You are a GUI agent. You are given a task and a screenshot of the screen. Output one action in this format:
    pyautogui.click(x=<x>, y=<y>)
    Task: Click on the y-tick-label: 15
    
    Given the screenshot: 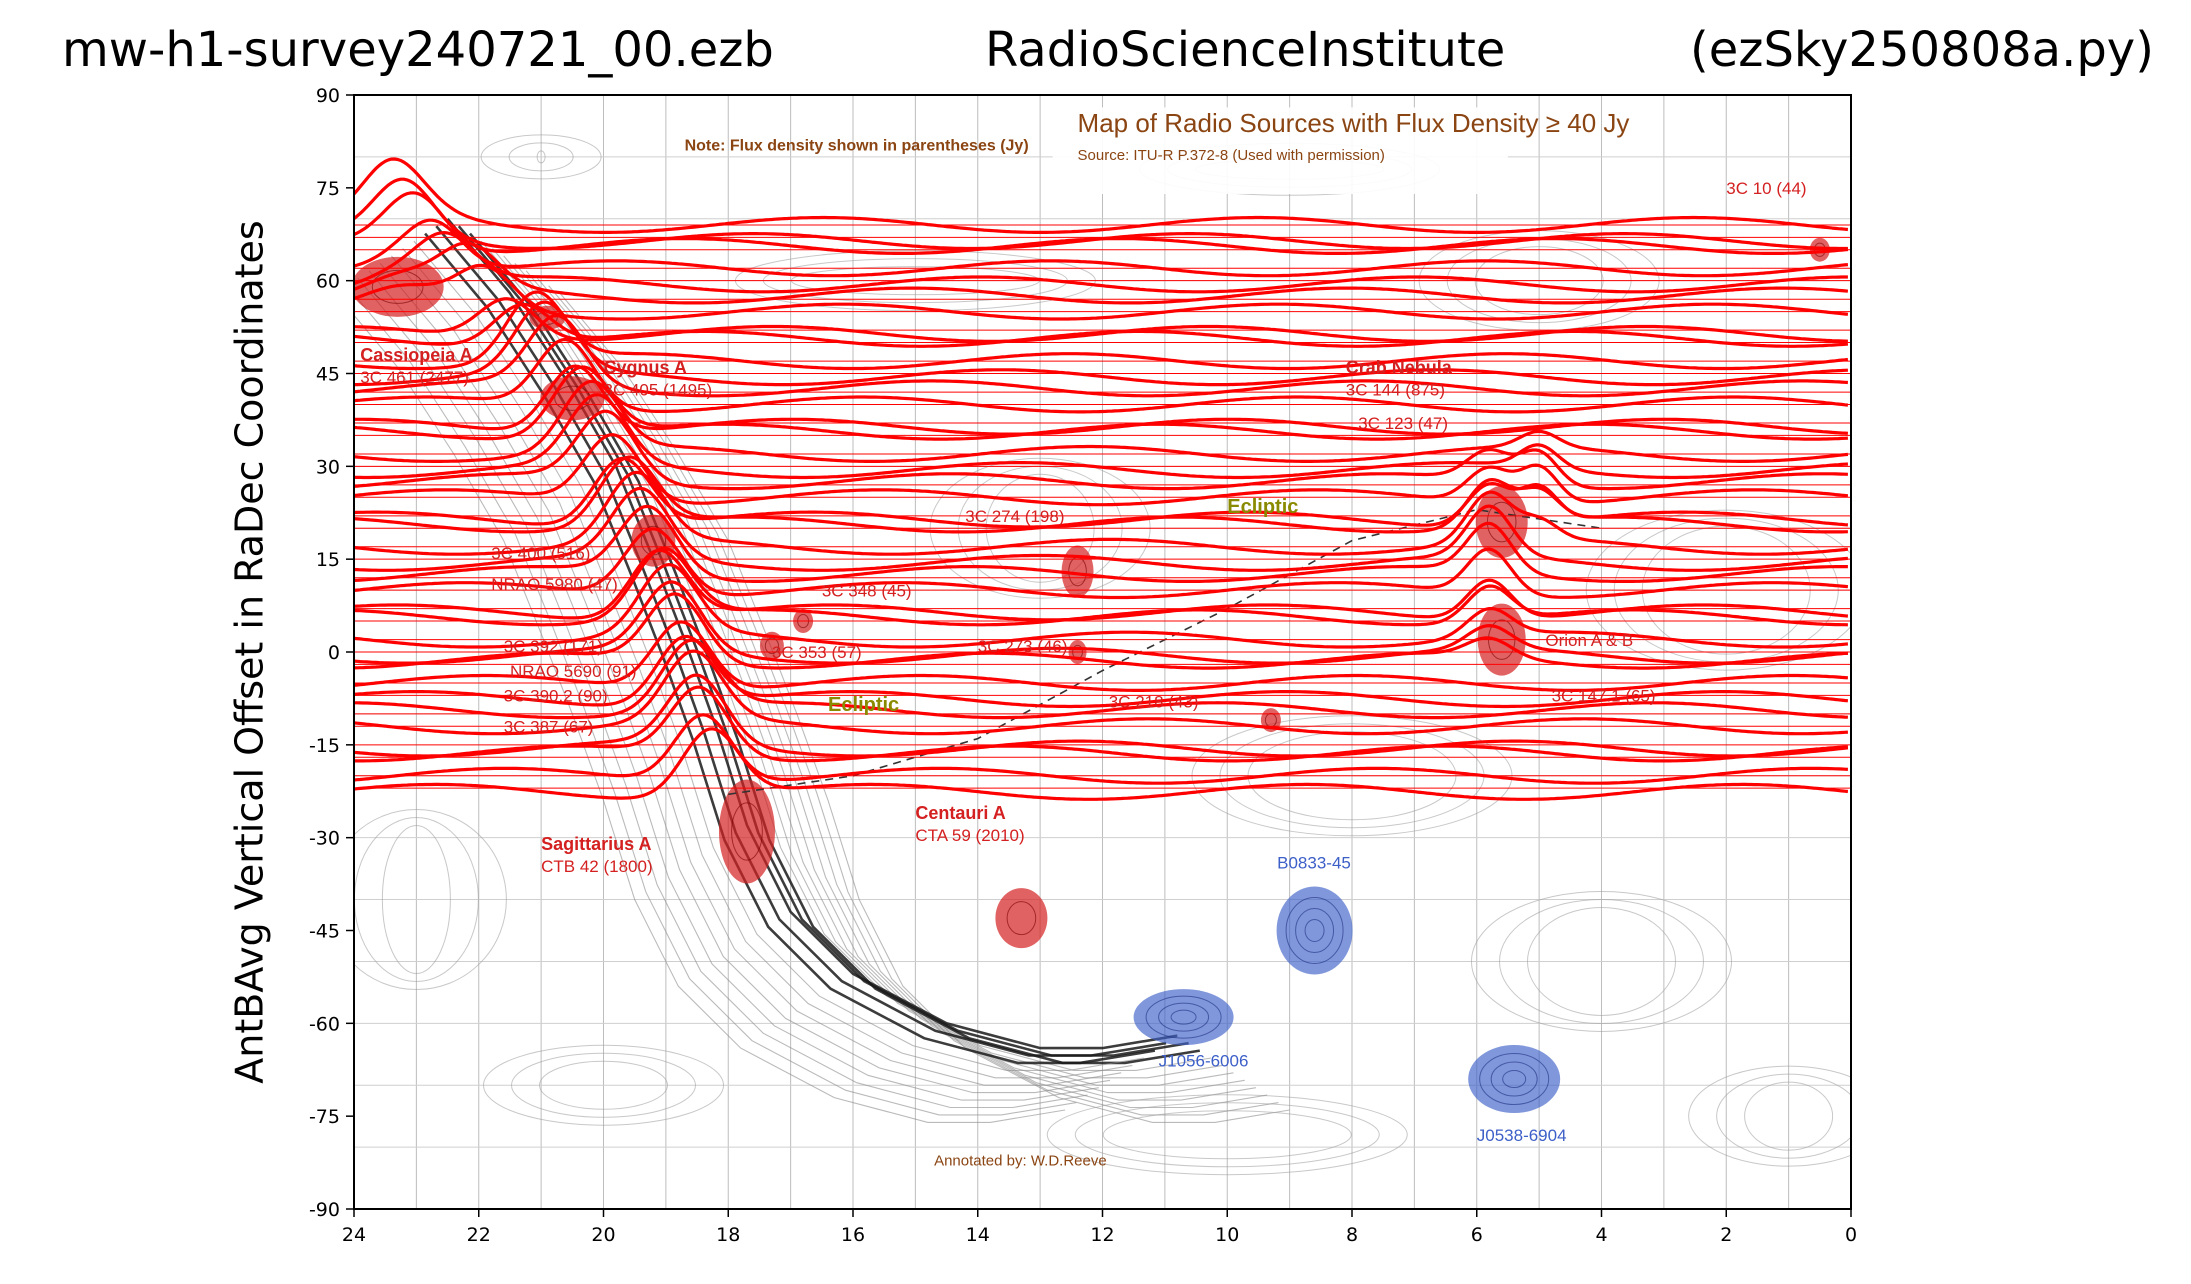 What is the action you would take?
    pyautogui.click(x=328, y=560)
    